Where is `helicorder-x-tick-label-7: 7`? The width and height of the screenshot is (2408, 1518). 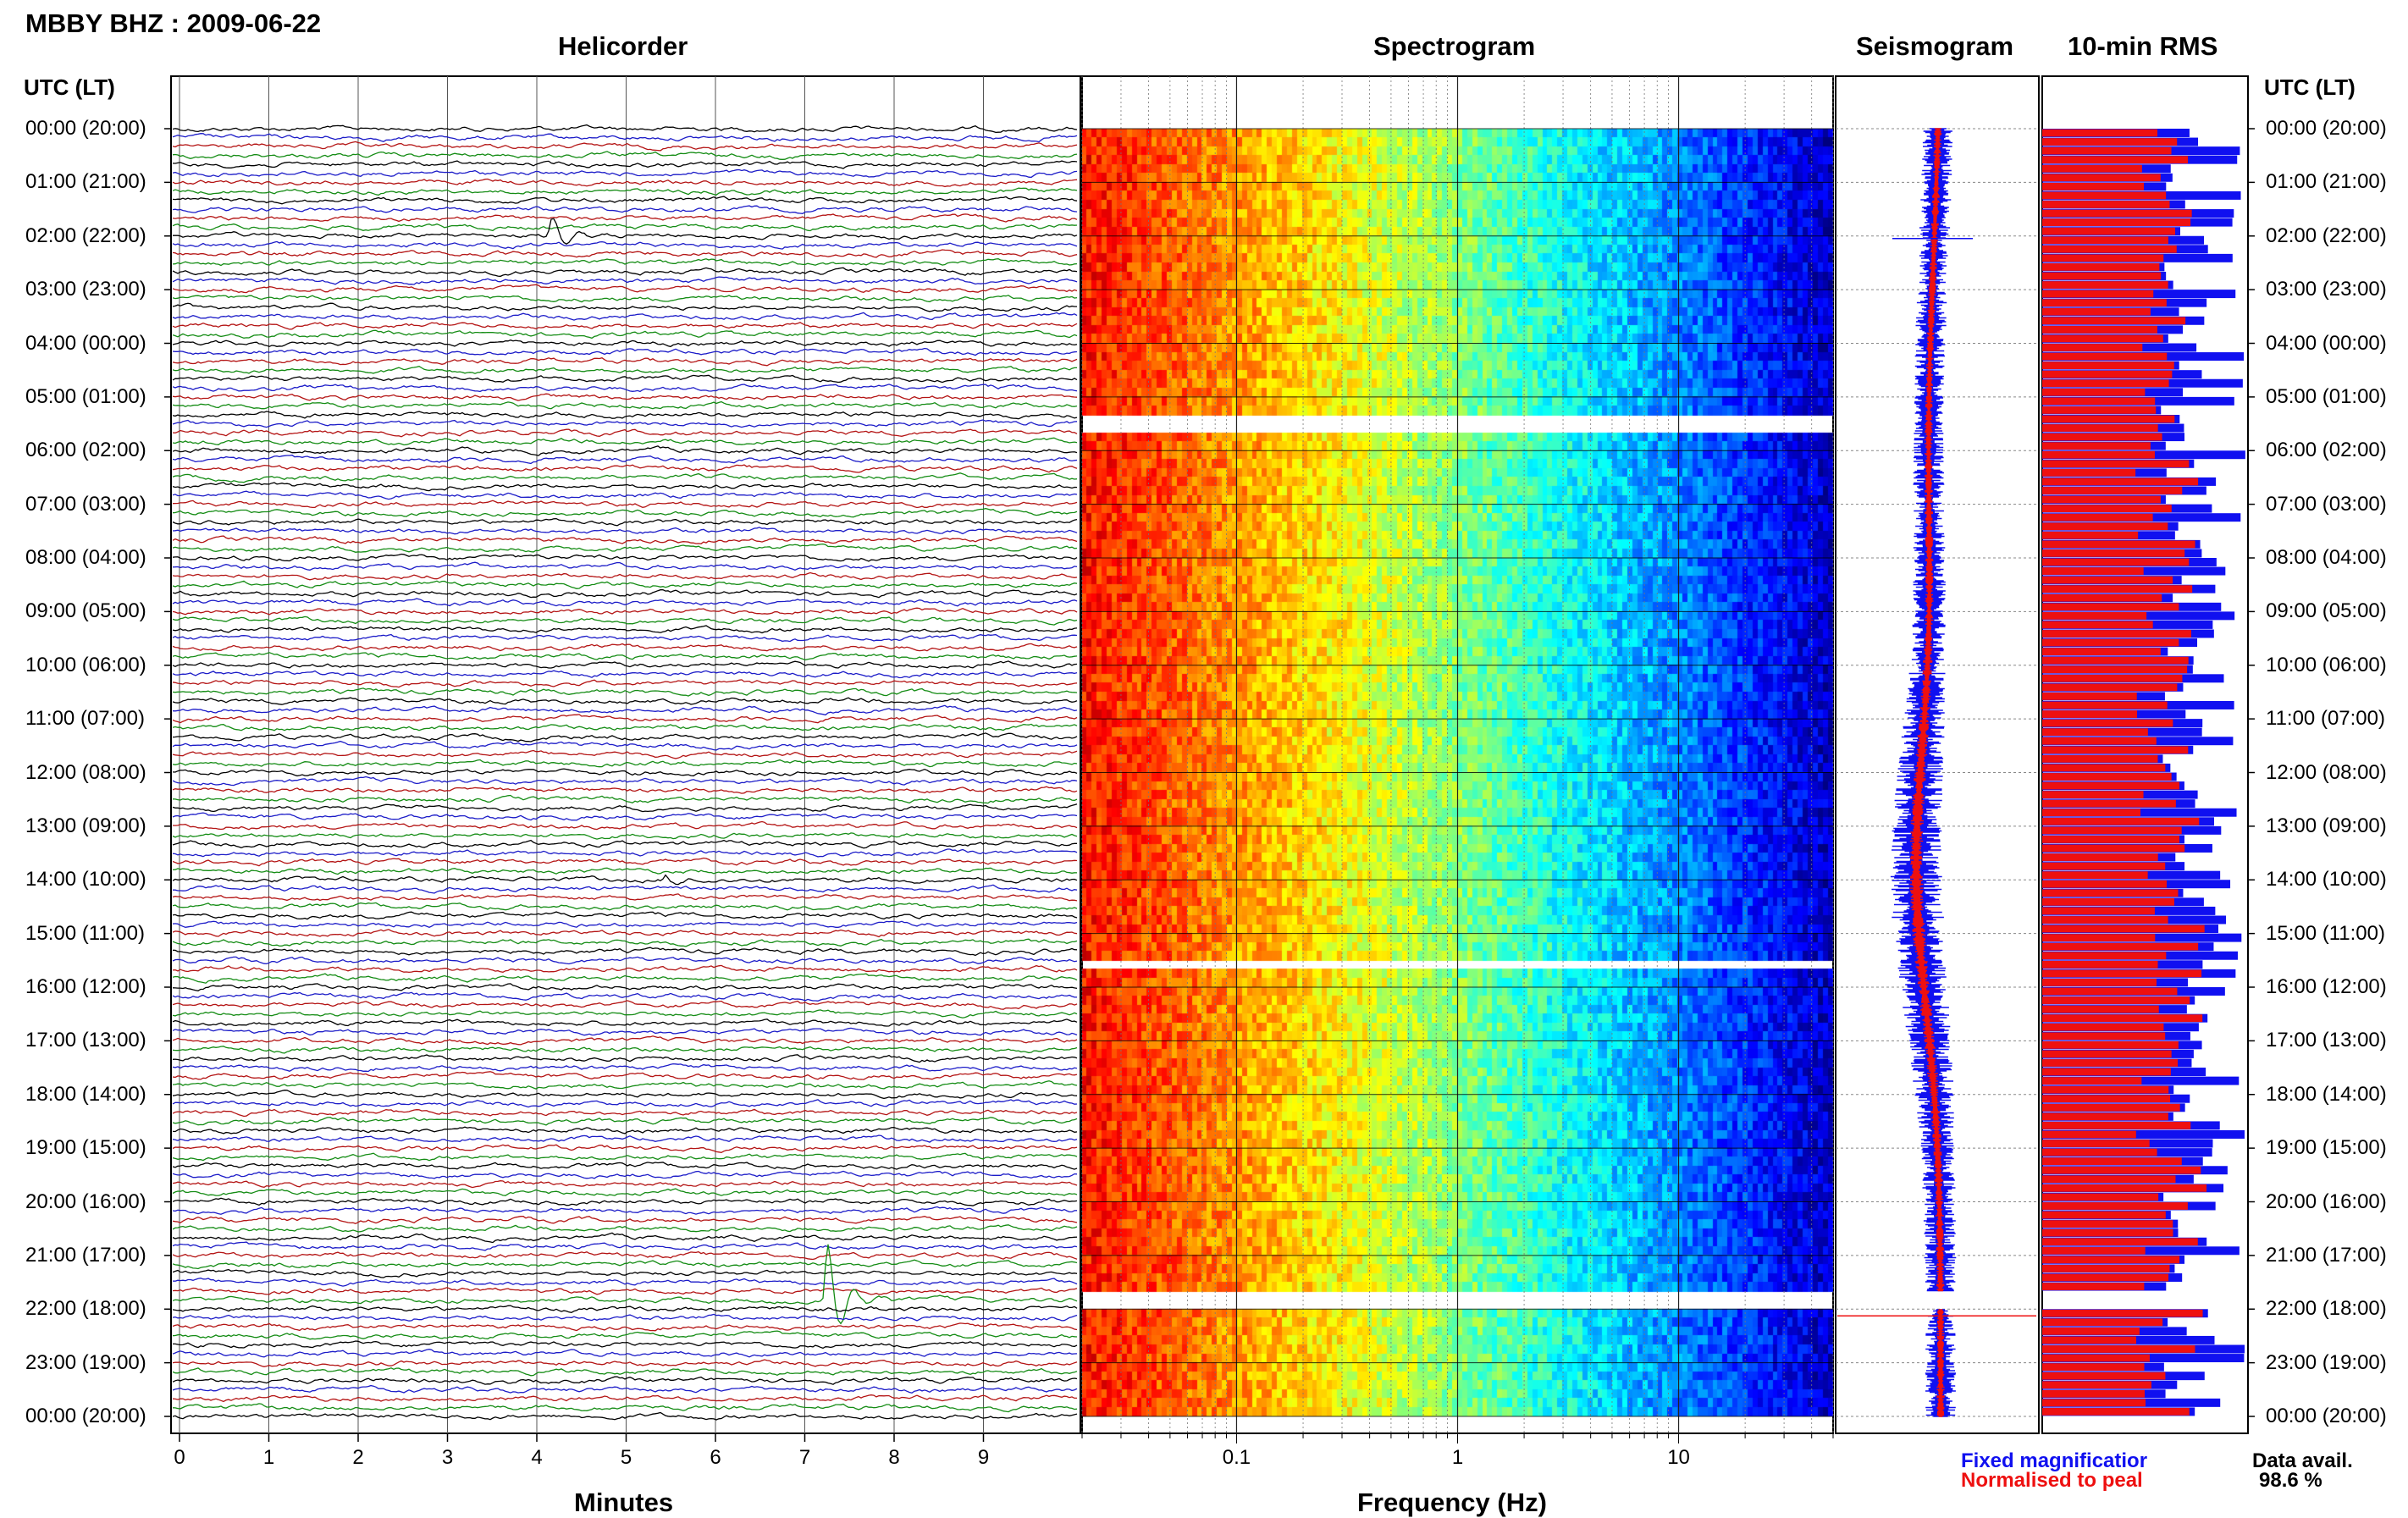
helicorder-x-tick-label-7: 7 is located at coordinates (804, 1457).